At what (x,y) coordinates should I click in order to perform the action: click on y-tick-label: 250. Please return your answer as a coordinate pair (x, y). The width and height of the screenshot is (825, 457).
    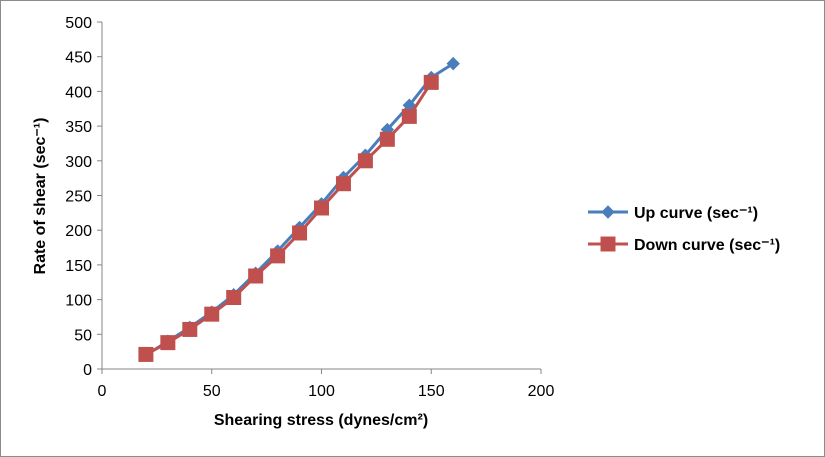
    Looking at the image, I should click on (78, 197).